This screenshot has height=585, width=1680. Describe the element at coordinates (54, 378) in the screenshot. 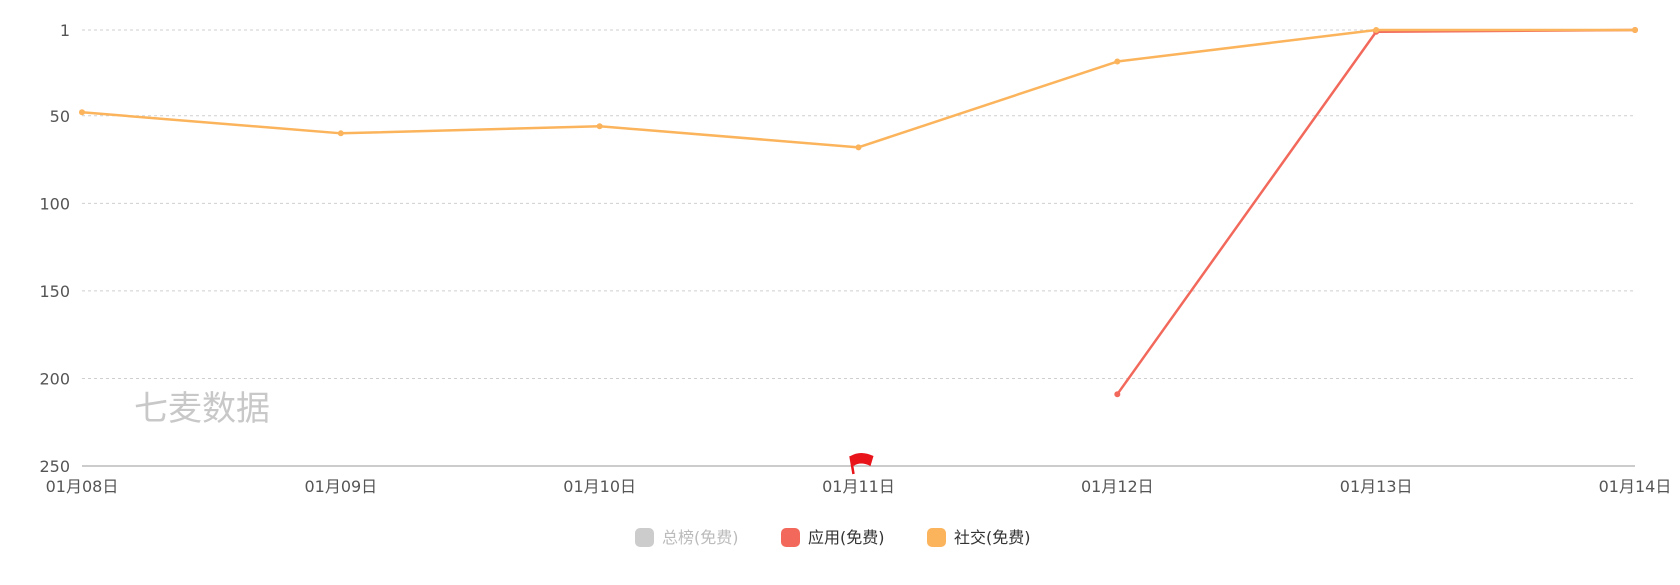

I see `y-tick-label: 200` at that location.